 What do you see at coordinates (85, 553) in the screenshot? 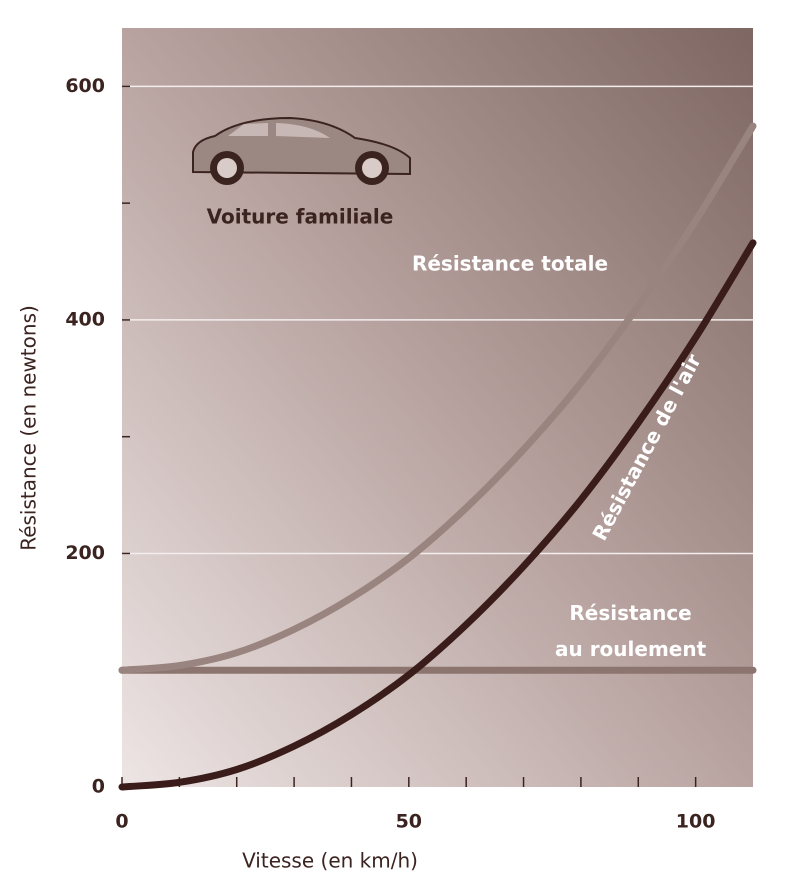
I see `y-tick-label: 200` at bounding box center [85, 553].